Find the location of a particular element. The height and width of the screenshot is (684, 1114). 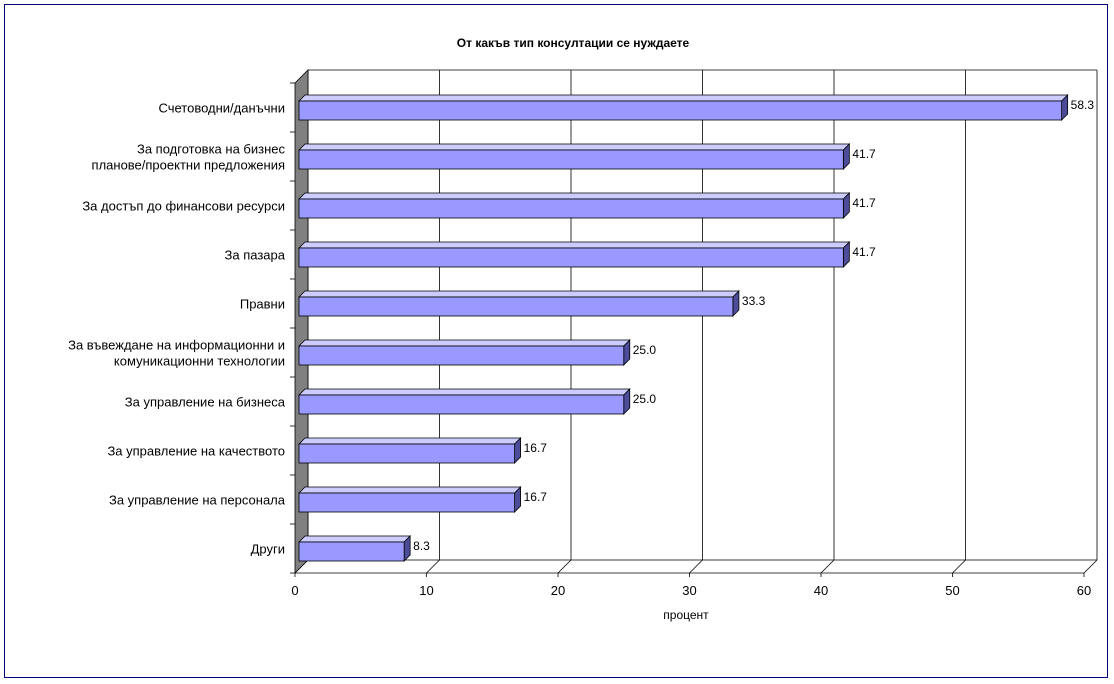

category-label-line: За пазара is located at coordinates (255, 255).